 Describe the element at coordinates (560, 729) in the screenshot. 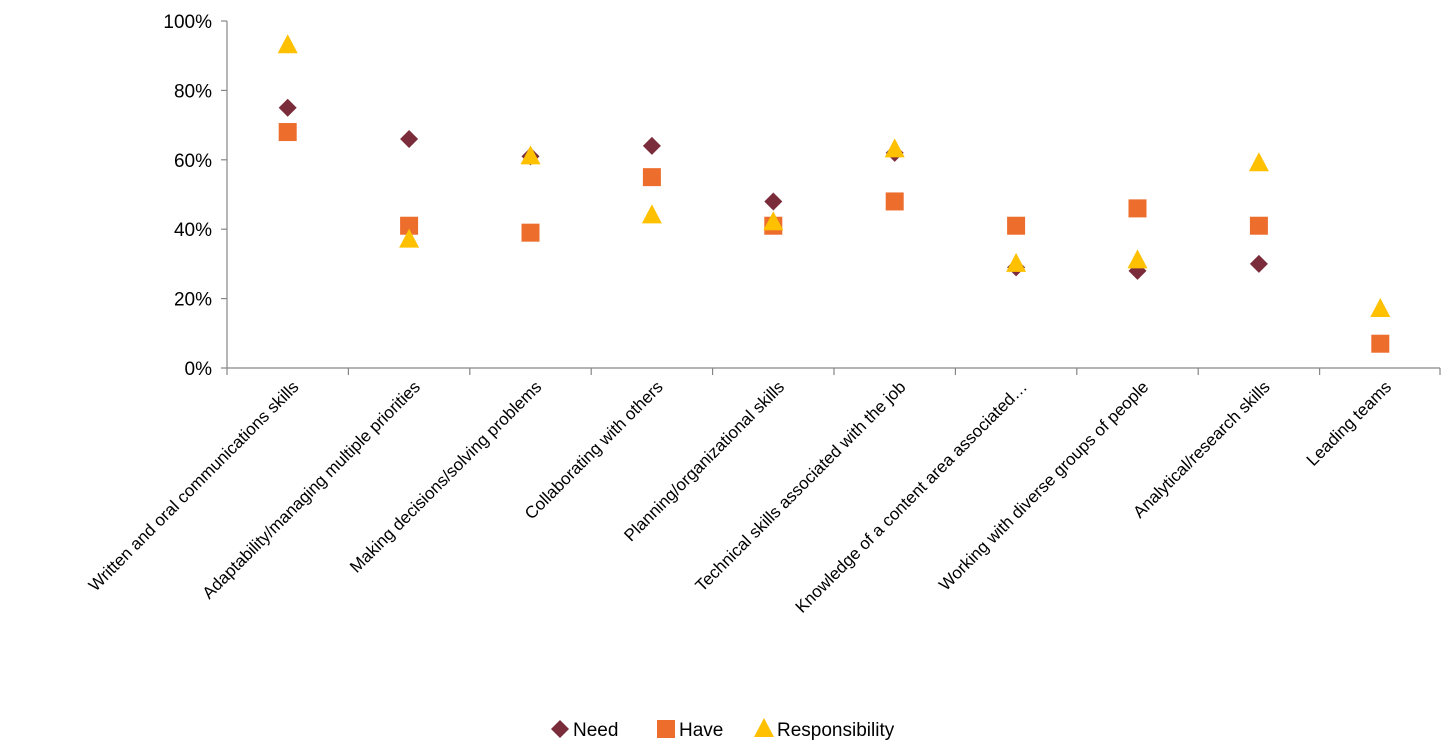

I see `legend-marker-need` at that location.